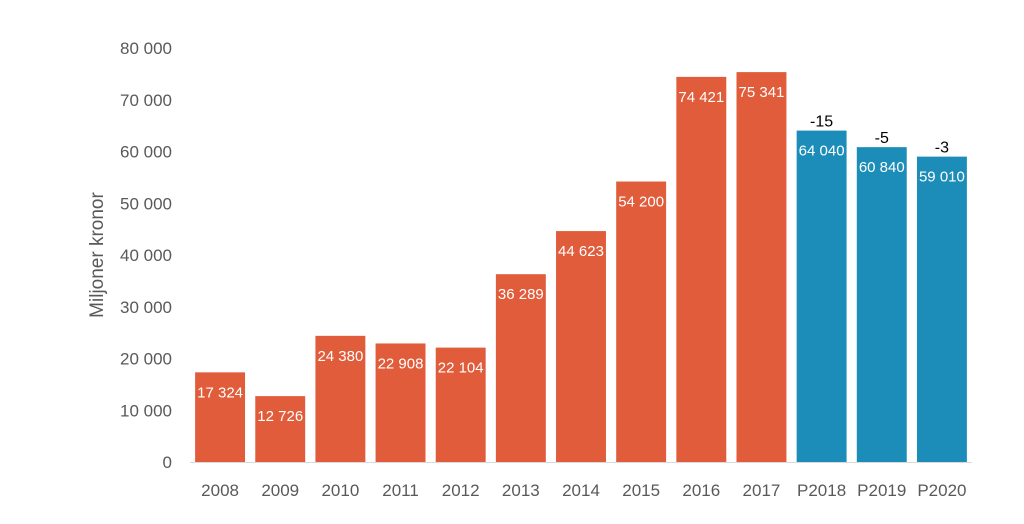 This screenshot has height=524, width=1024. I want to click on y-tick-label: 70 000, so click(146, 100).